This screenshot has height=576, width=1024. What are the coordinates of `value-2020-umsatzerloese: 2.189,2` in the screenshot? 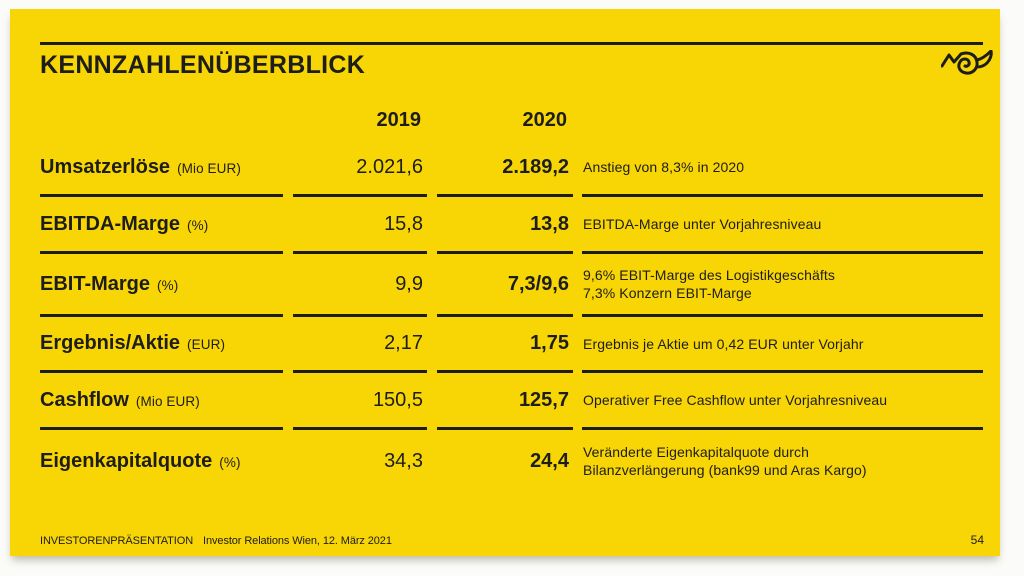 It's located at (505, 168).